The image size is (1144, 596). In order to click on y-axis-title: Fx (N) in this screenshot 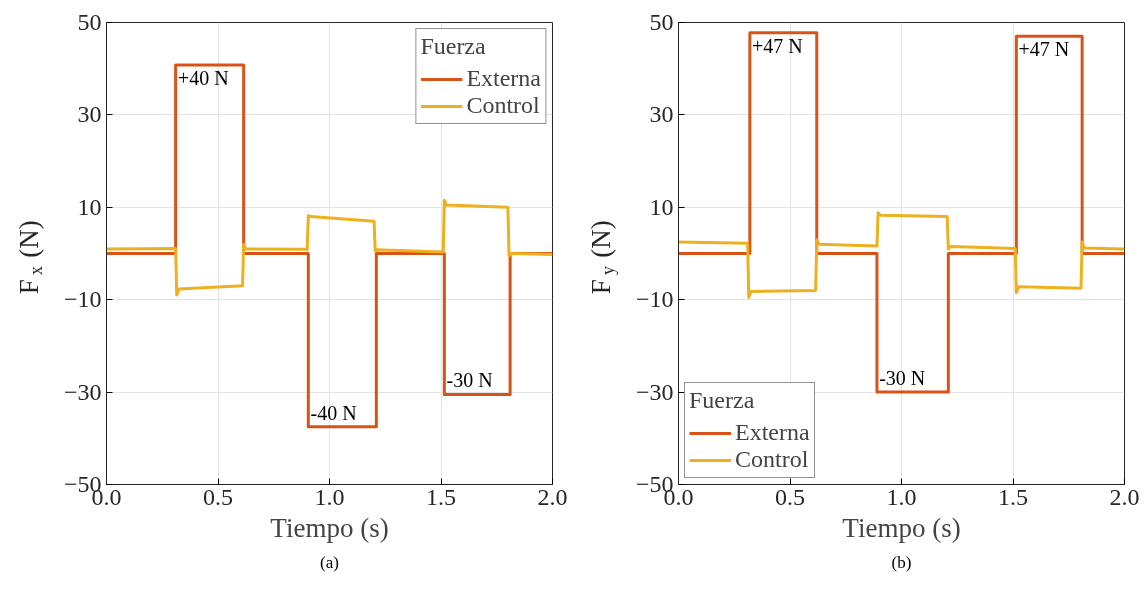, I will do `click(29, 257)`.